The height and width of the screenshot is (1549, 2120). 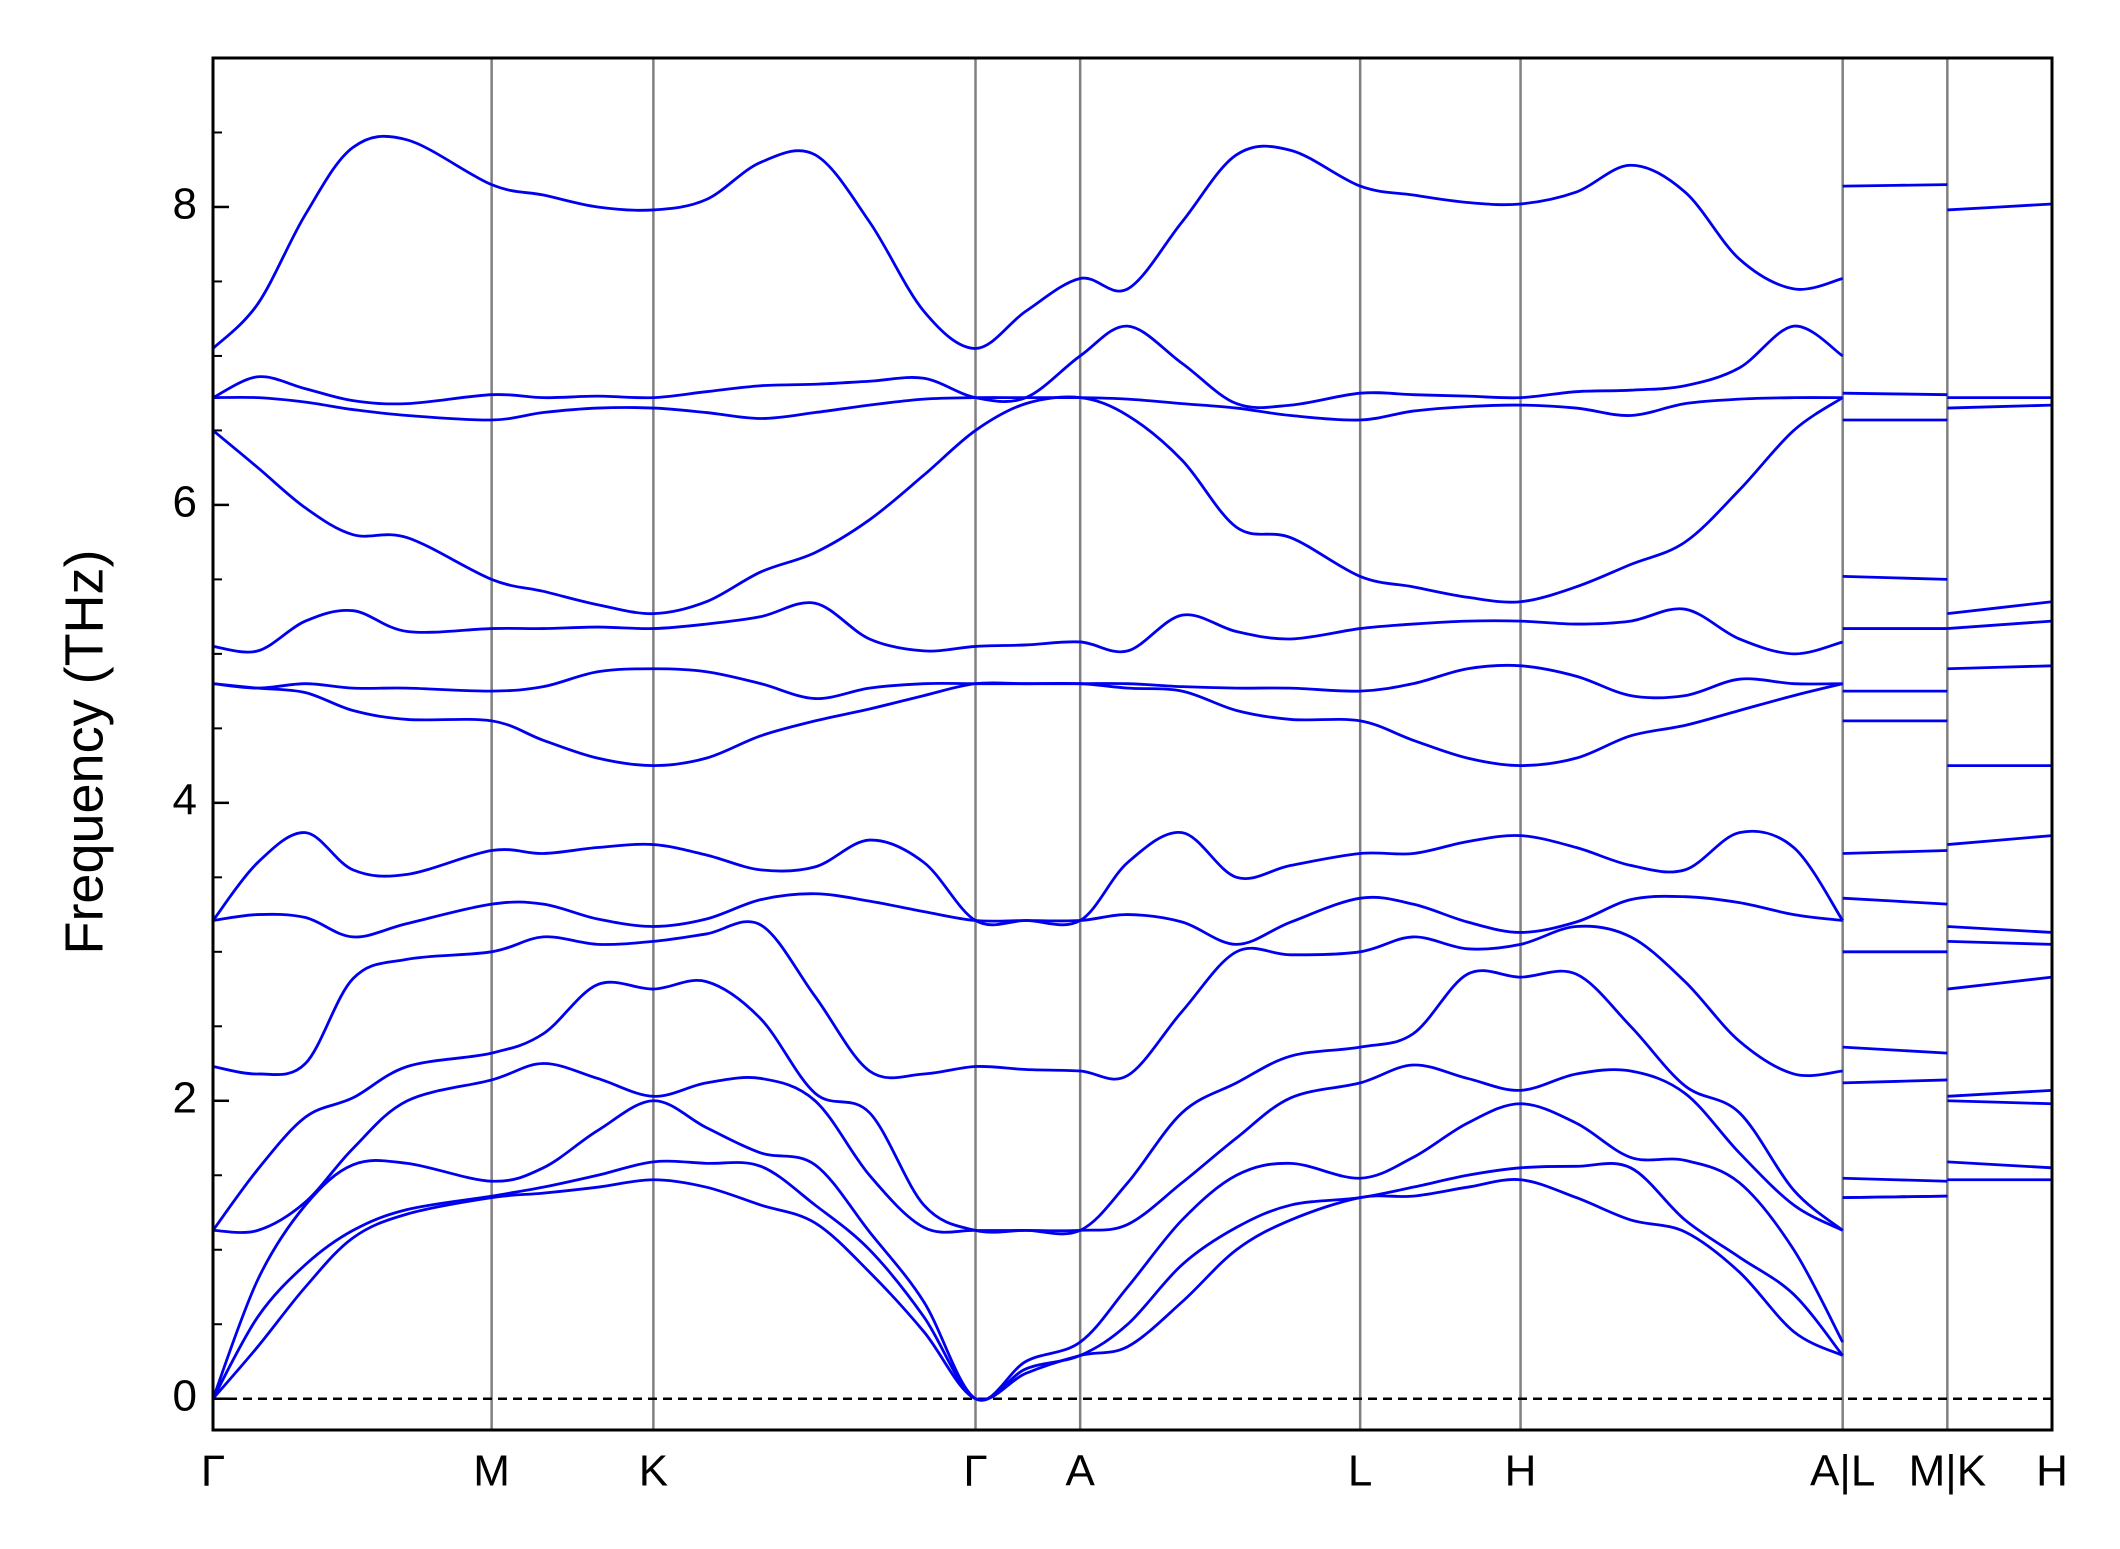 I want to click on x-tick-label: L, so click(x=1360, y=1471).